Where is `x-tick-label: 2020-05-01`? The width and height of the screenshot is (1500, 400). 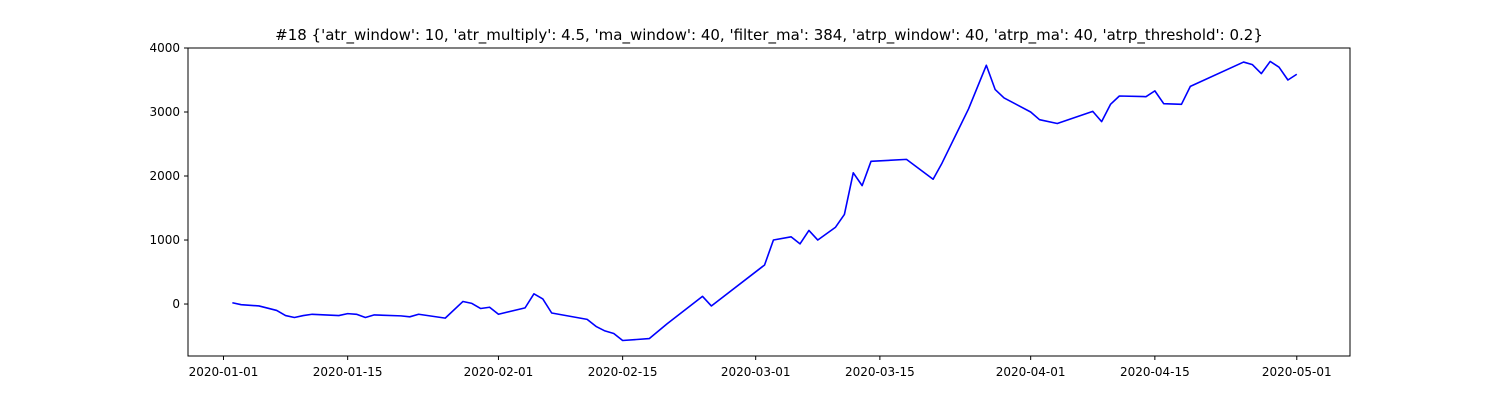 x-tick-label: 2020-05-01 is located at coordinates (1297, 372).